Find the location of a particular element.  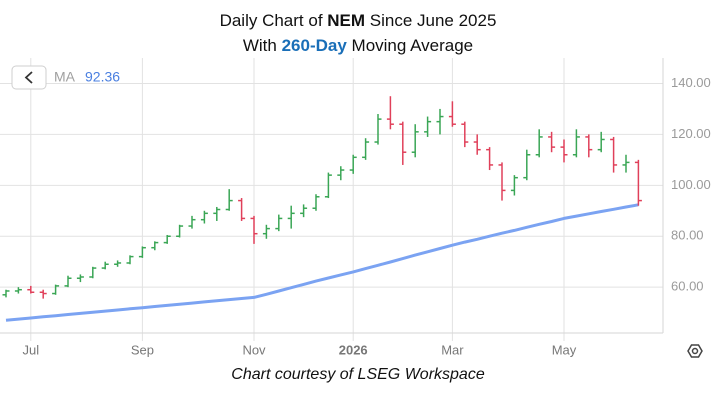

chevron-icon is located at coordinates (28, 77).